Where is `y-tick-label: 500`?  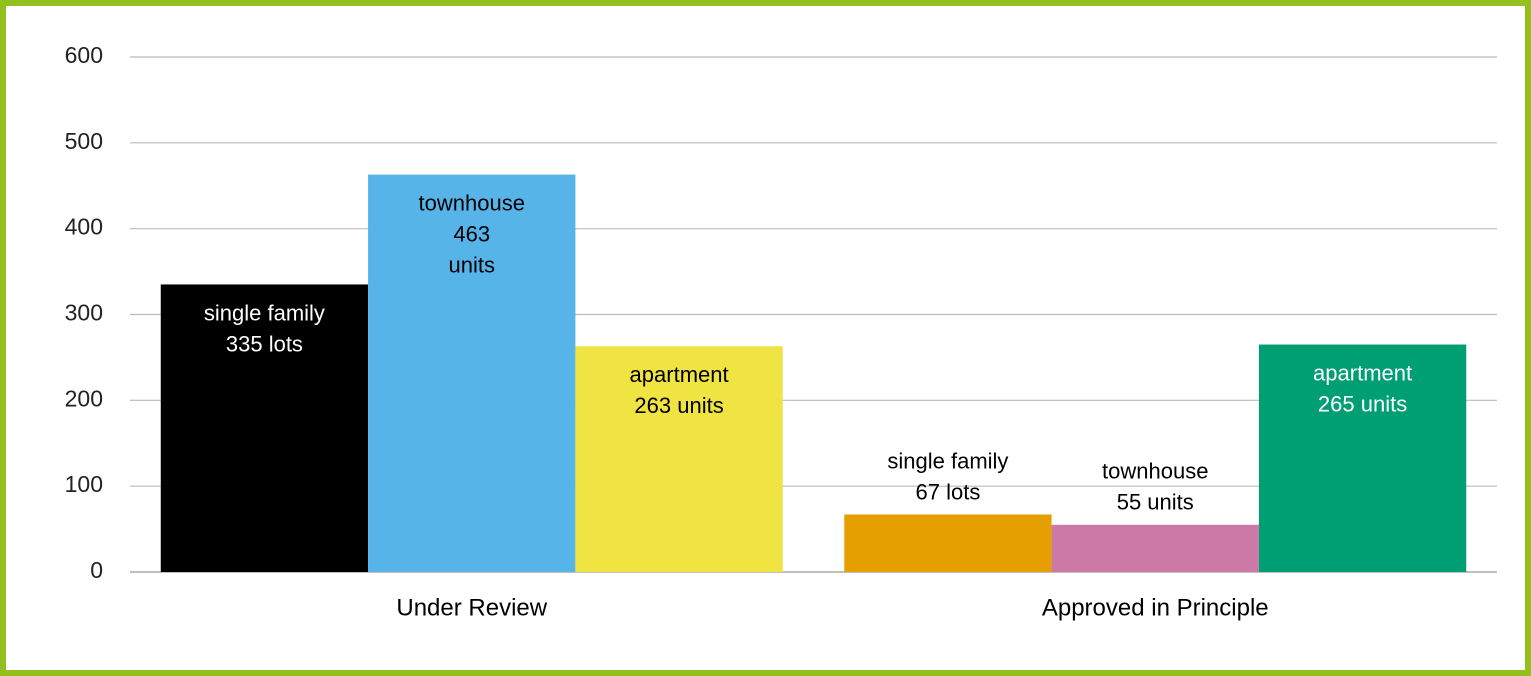
y-tick-label: 500 is located at coordinates (84, 141).